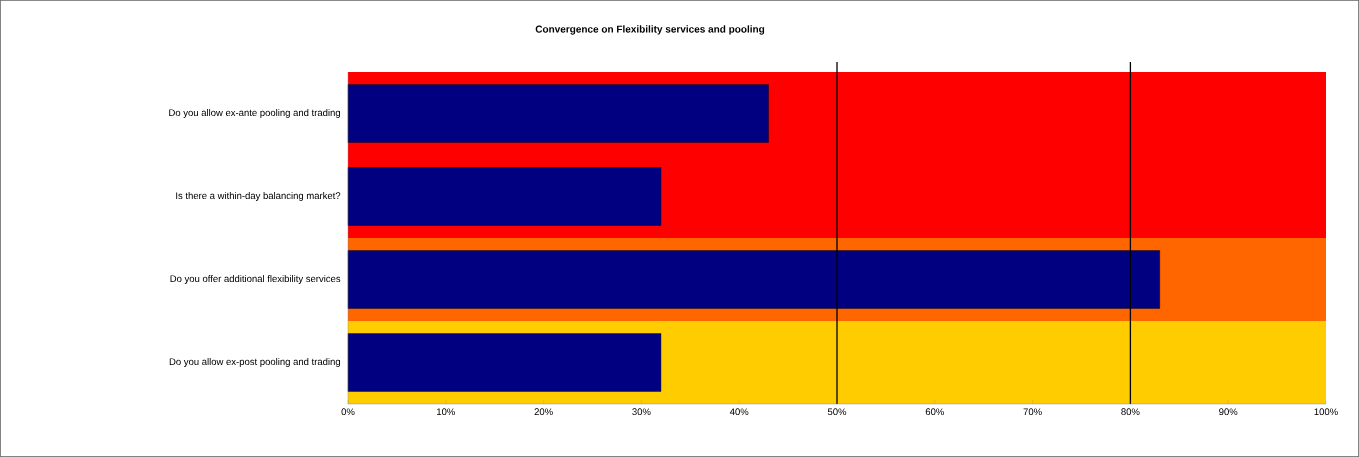  I want to click on x-tick-label: 80%, so click(1130, 412).